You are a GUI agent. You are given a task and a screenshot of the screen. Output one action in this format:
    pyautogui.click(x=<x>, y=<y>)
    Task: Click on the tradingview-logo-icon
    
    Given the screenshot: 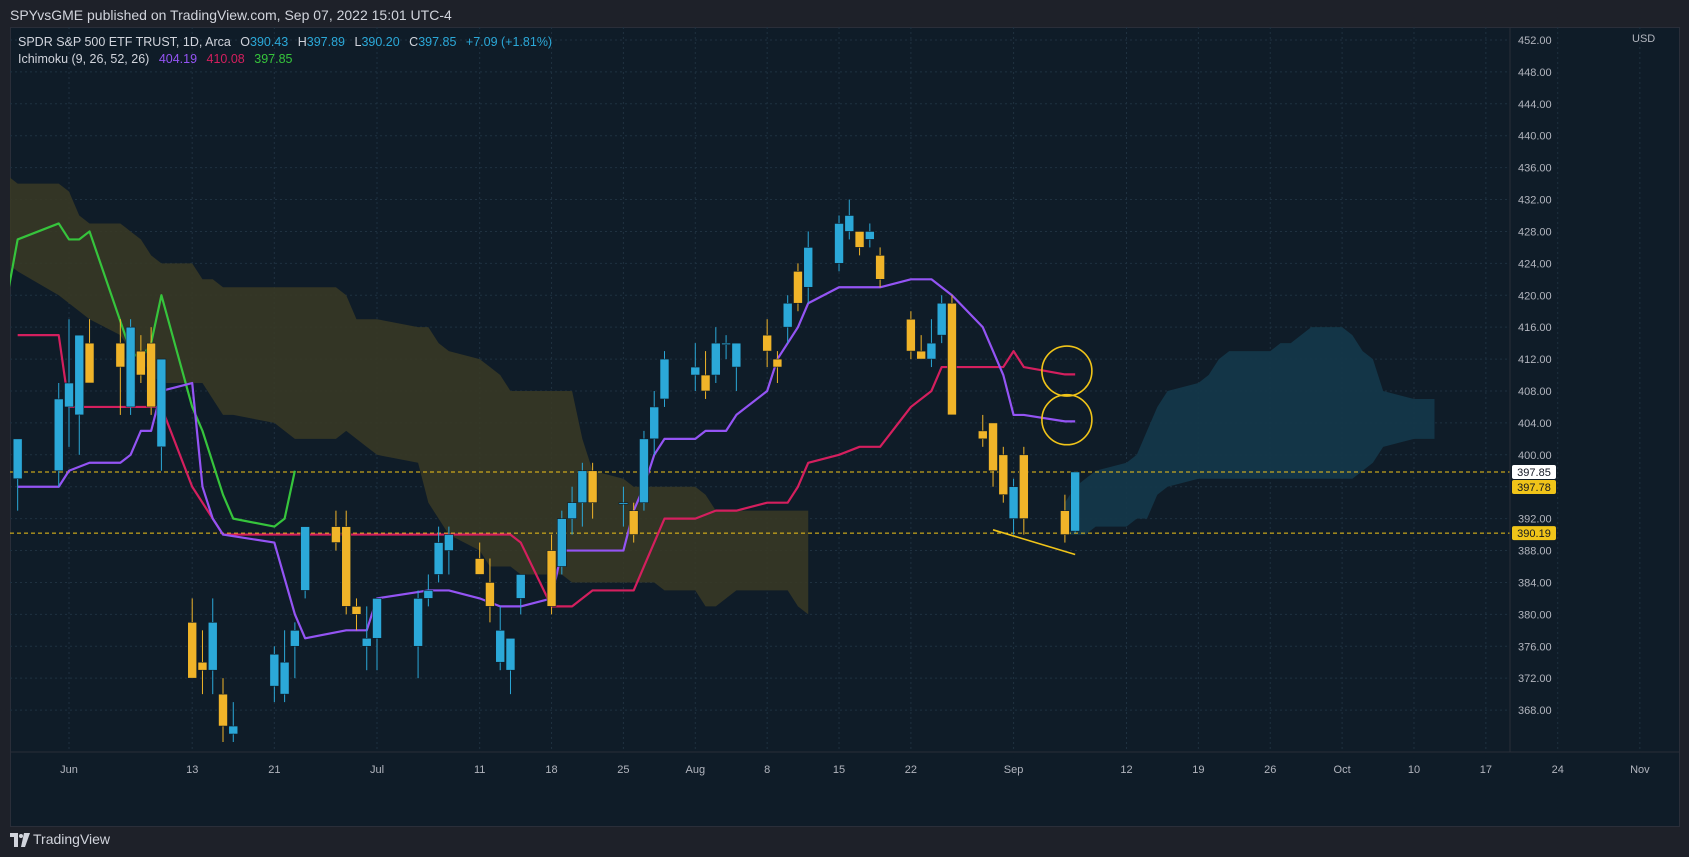 What is the action you would take?
    pyautogui.click(x=20, y=840)
    